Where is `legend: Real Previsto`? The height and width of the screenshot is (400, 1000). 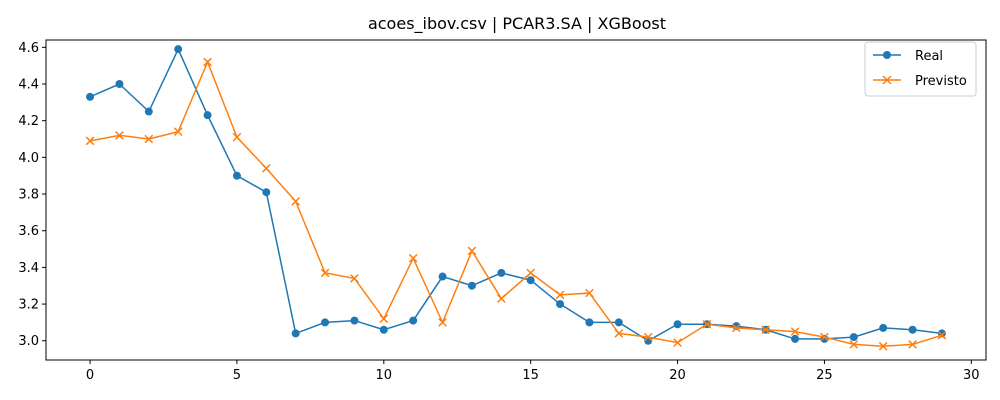
legend: Real Previsto is located at coordinates (920, 69).